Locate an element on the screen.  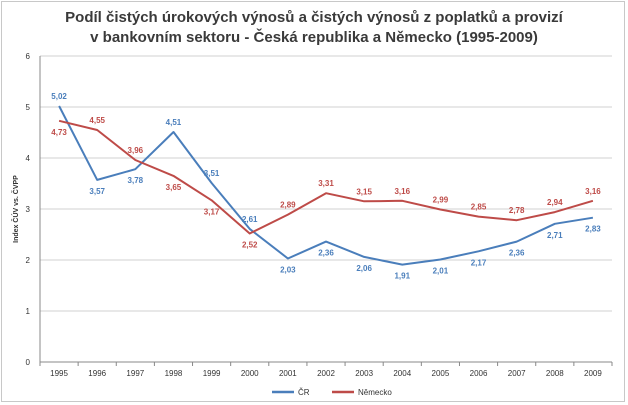
data-label-cr: 2,06 is located at coordinates (364, 268).